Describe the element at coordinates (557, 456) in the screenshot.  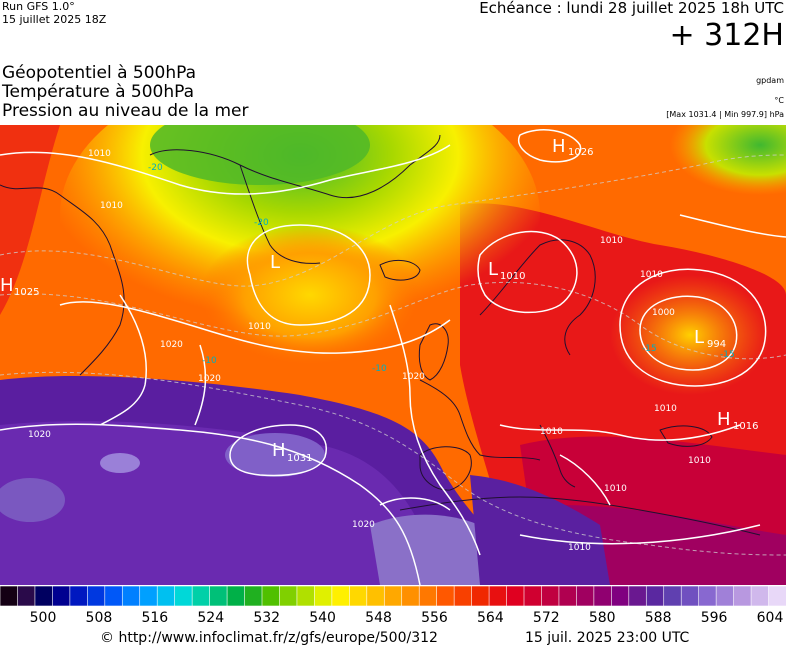
I see `coast-italy` at that location.